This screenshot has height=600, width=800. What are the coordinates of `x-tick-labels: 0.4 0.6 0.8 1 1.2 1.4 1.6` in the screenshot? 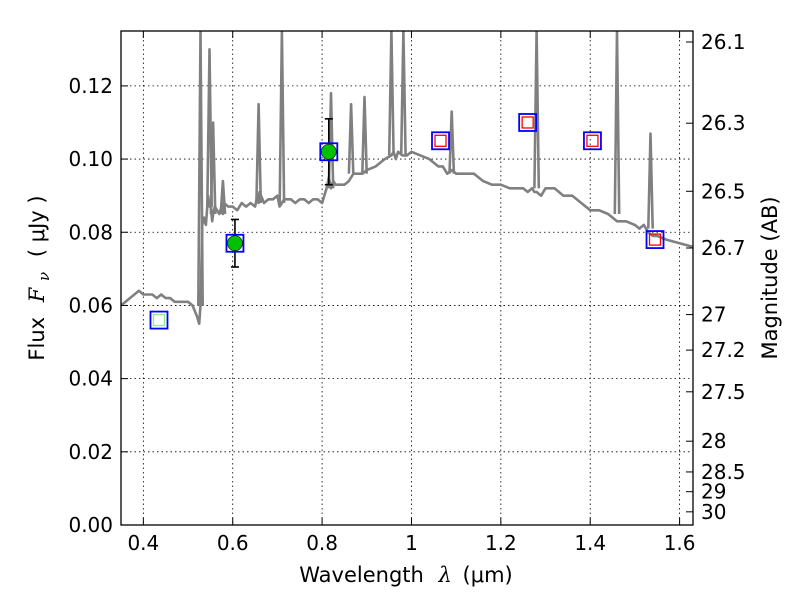 It's located at (411, 543).